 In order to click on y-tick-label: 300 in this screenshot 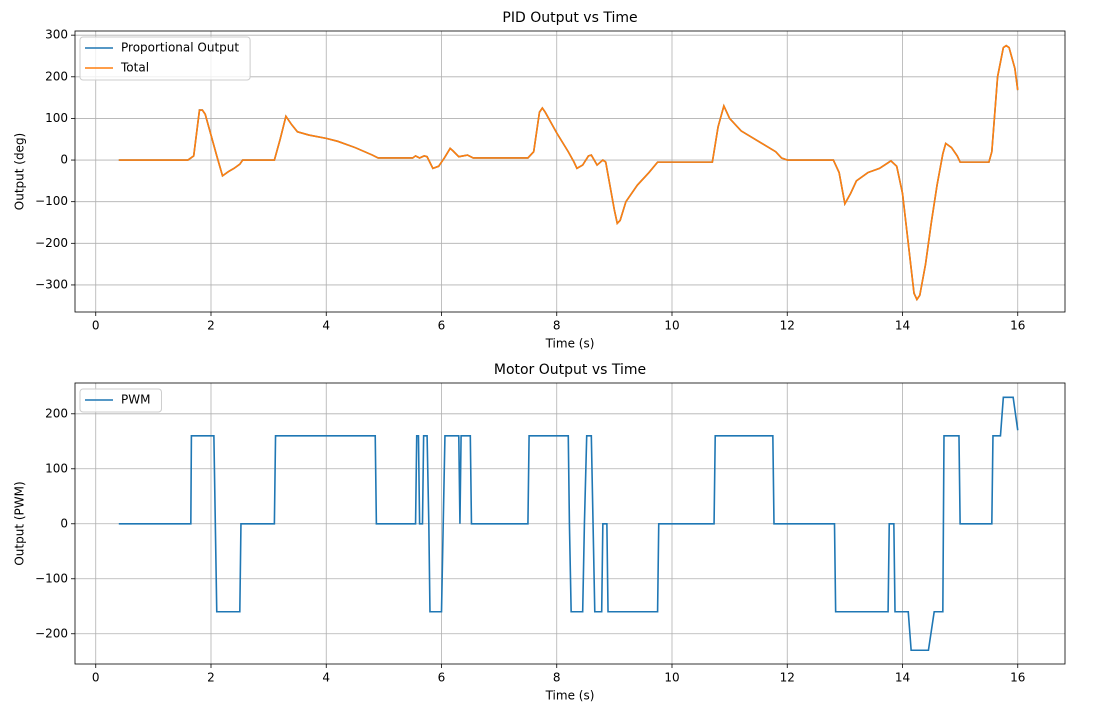, I will do `click(56, 35)`.